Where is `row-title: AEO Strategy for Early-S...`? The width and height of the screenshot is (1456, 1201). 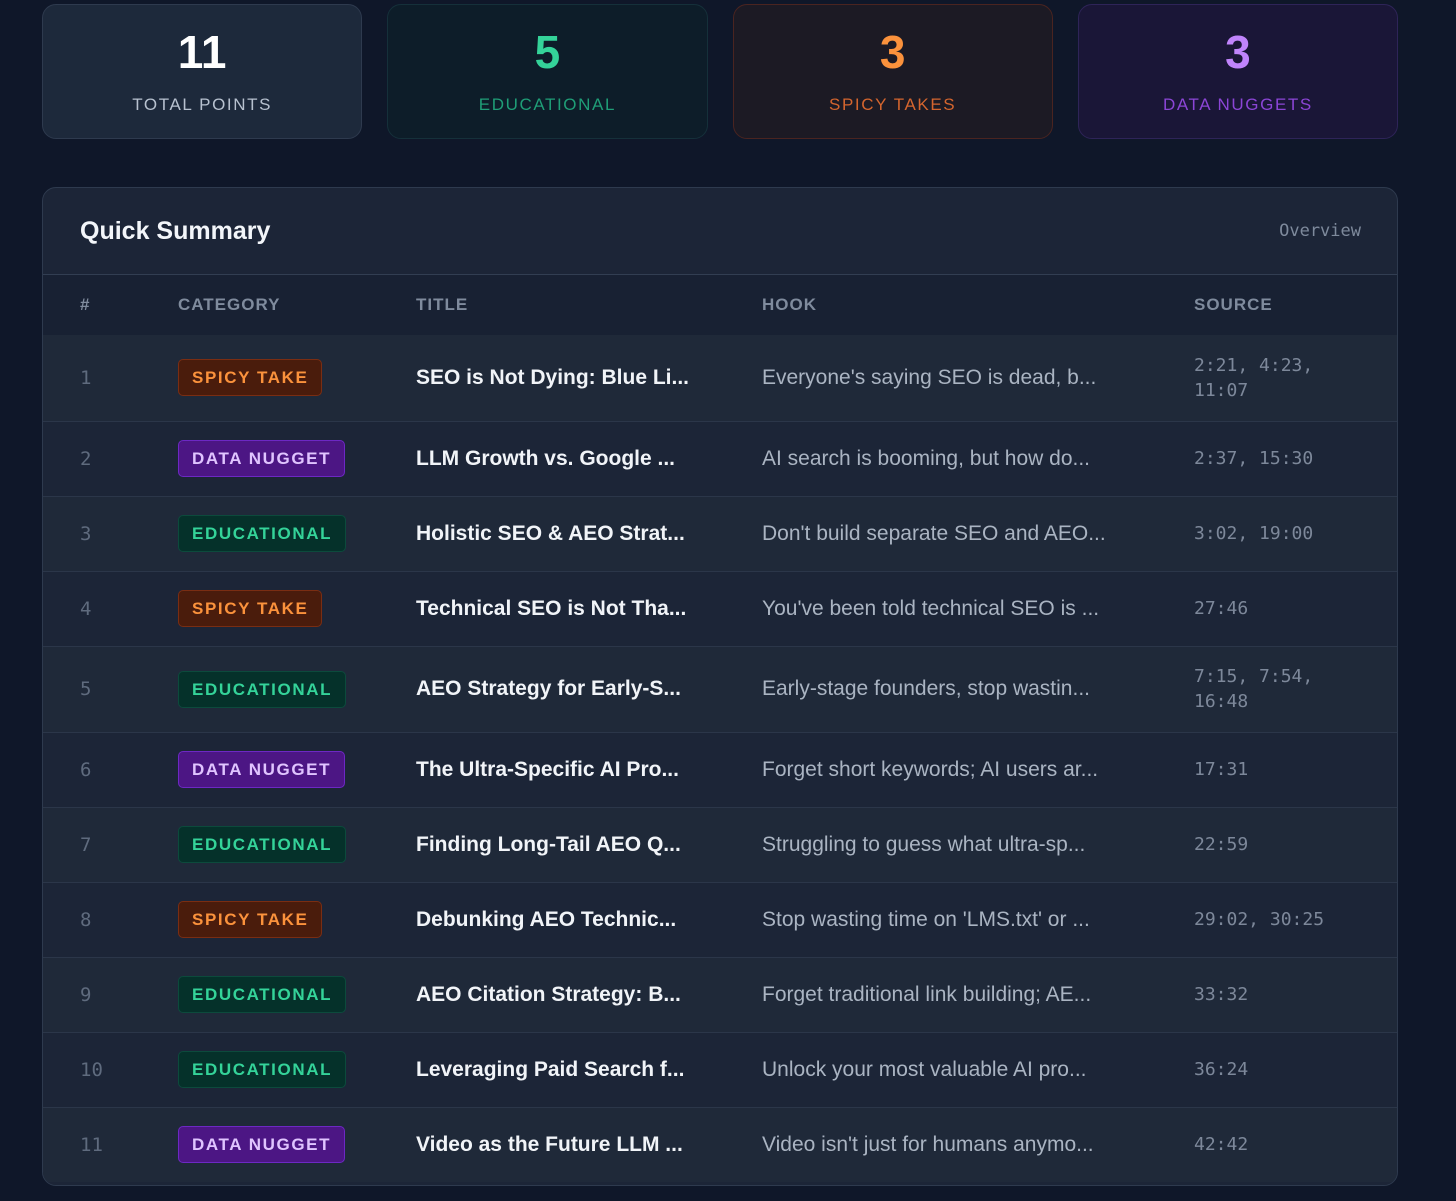
row-title: AEO Strategy for Early-S... is located at coordinates (548, 688).